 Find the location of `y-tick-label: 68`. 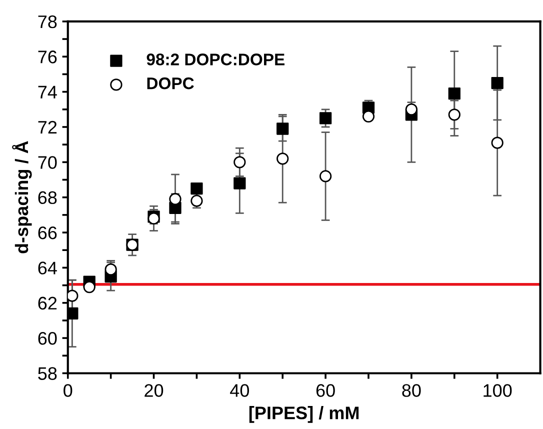

y-tick-label: 68 is located at coordinates (47, 197).